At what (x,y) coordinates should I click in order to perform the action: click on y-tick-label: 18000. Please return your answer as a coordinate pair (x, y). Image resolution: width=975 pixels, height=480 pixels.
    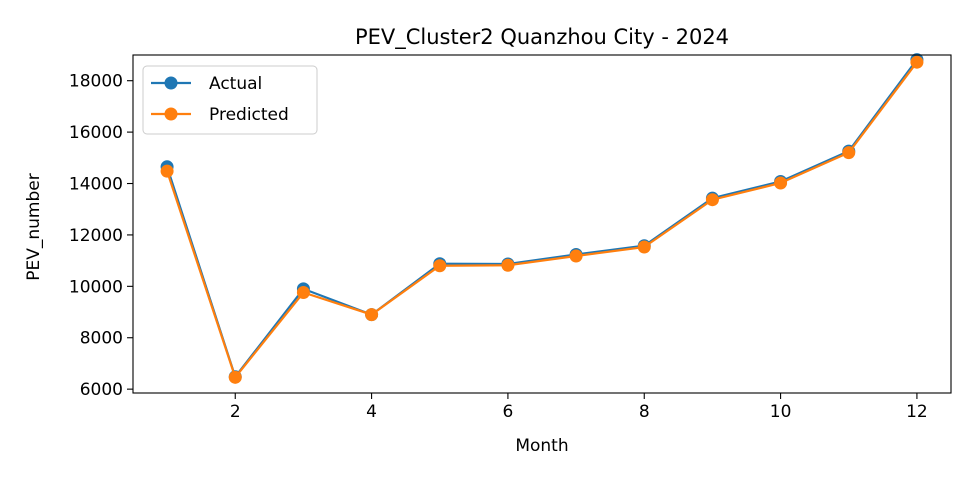
    Looking at the image, I should click on (96, 82).